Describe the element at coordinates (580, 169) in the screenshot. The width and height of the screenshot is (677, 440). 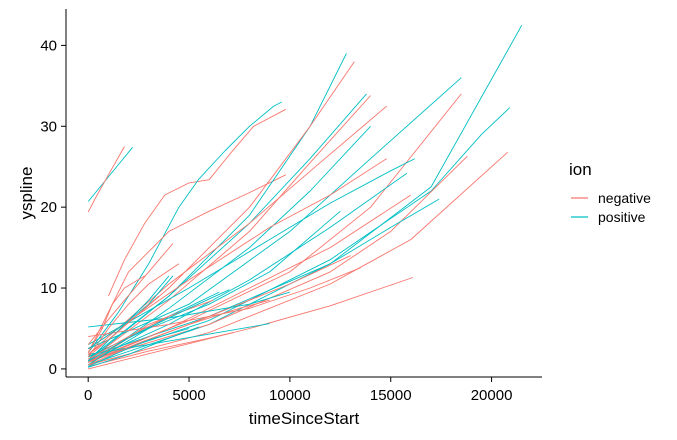
I see `legend-title: ion` at that location.